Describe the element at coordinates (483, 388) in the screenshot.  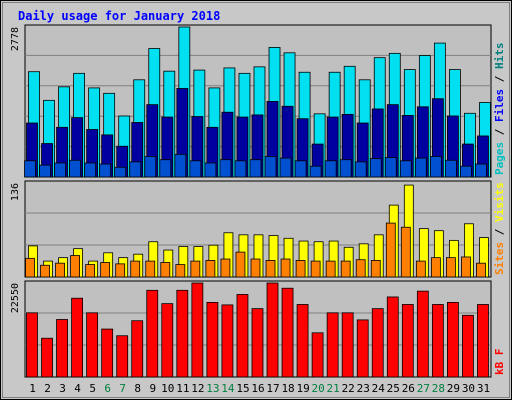
I see `day-label-31: 31` at that location.